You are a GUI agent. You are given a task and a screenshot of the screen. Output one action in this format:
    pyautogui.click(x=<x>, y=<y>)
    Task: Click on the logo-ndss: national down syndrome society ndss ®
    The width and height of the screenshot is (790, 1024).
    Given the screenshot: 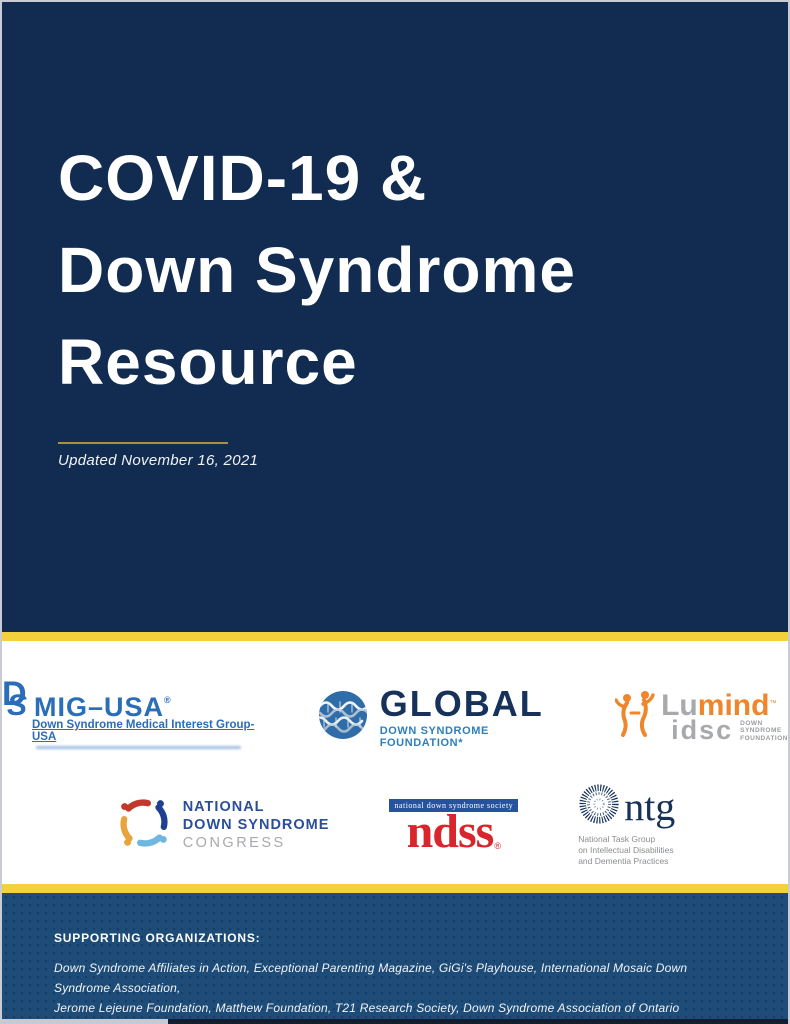 What is the action you would take?
    pyautogui.click(x=454, y=828)
    